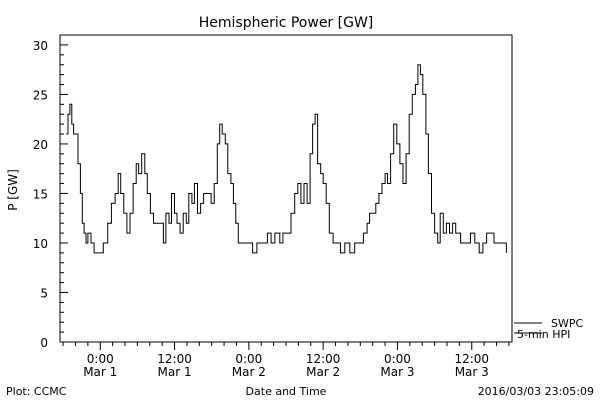 Image resolution: width=600 pixels, height=400 pixels. I want to click on legend-hpi-label: 5-min HPI, so click(543, 334).